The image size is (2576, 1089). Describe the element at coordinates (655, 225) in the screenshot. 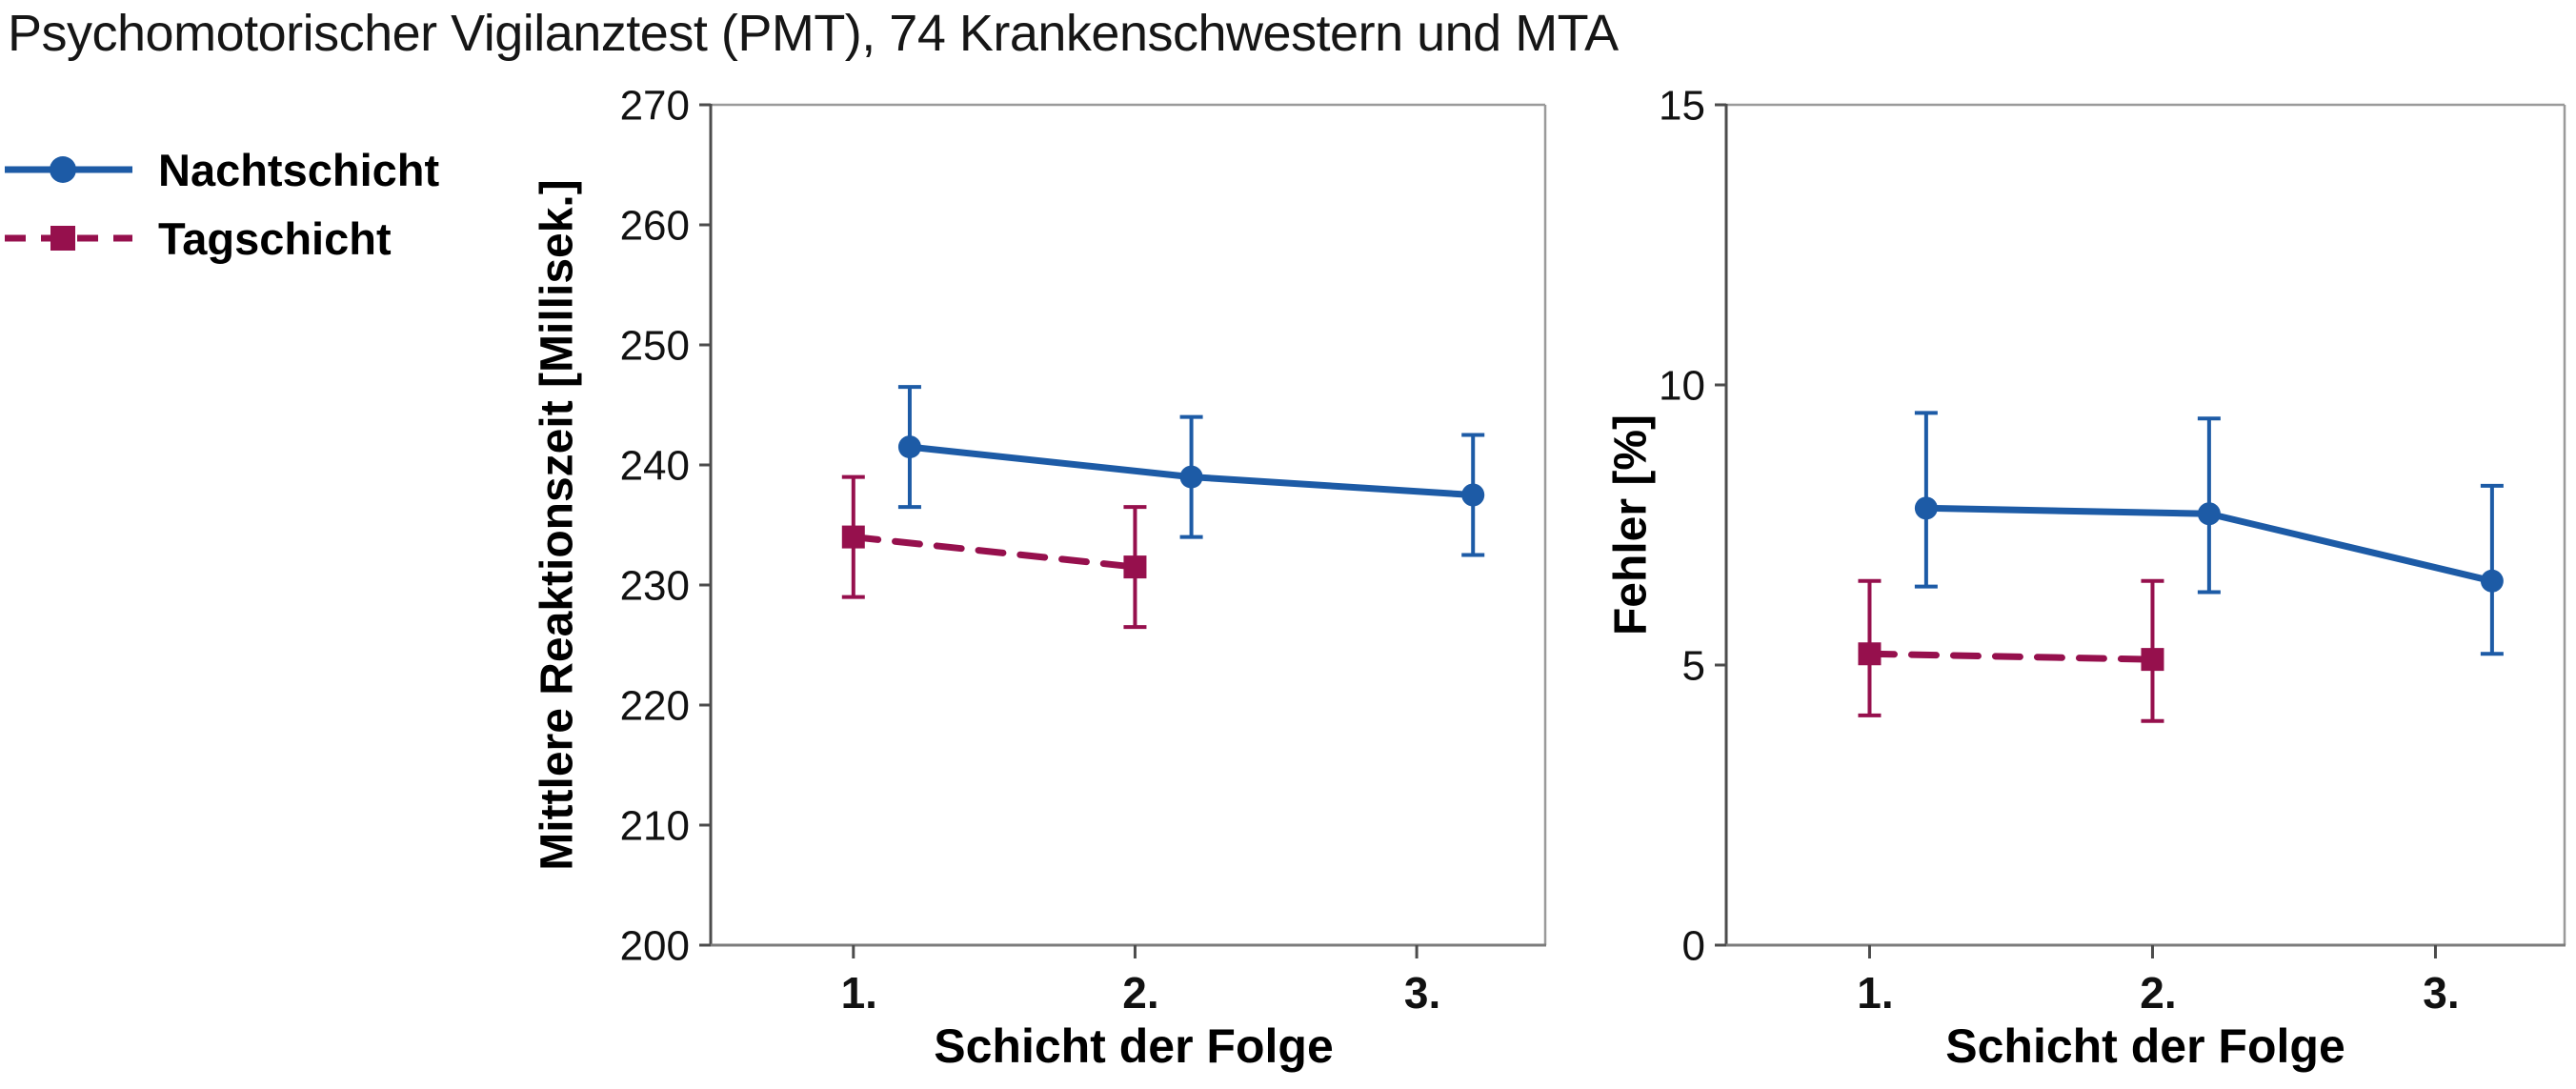

I see `y-tick-label: 260` at that location.